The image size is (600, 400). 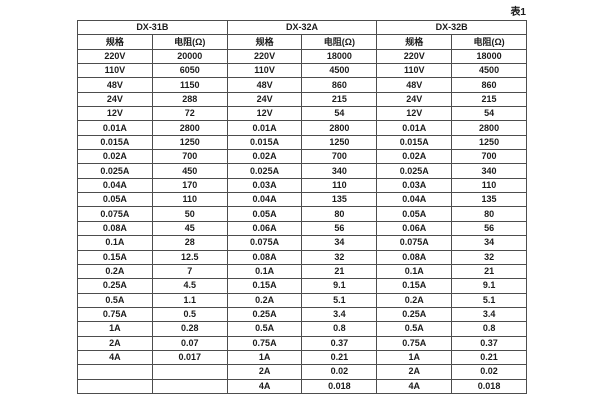 What do you see at coordinates (189, 300) in the screenshot?
I see `resistance-cell: 1.1` at bounding box center [189, 300].